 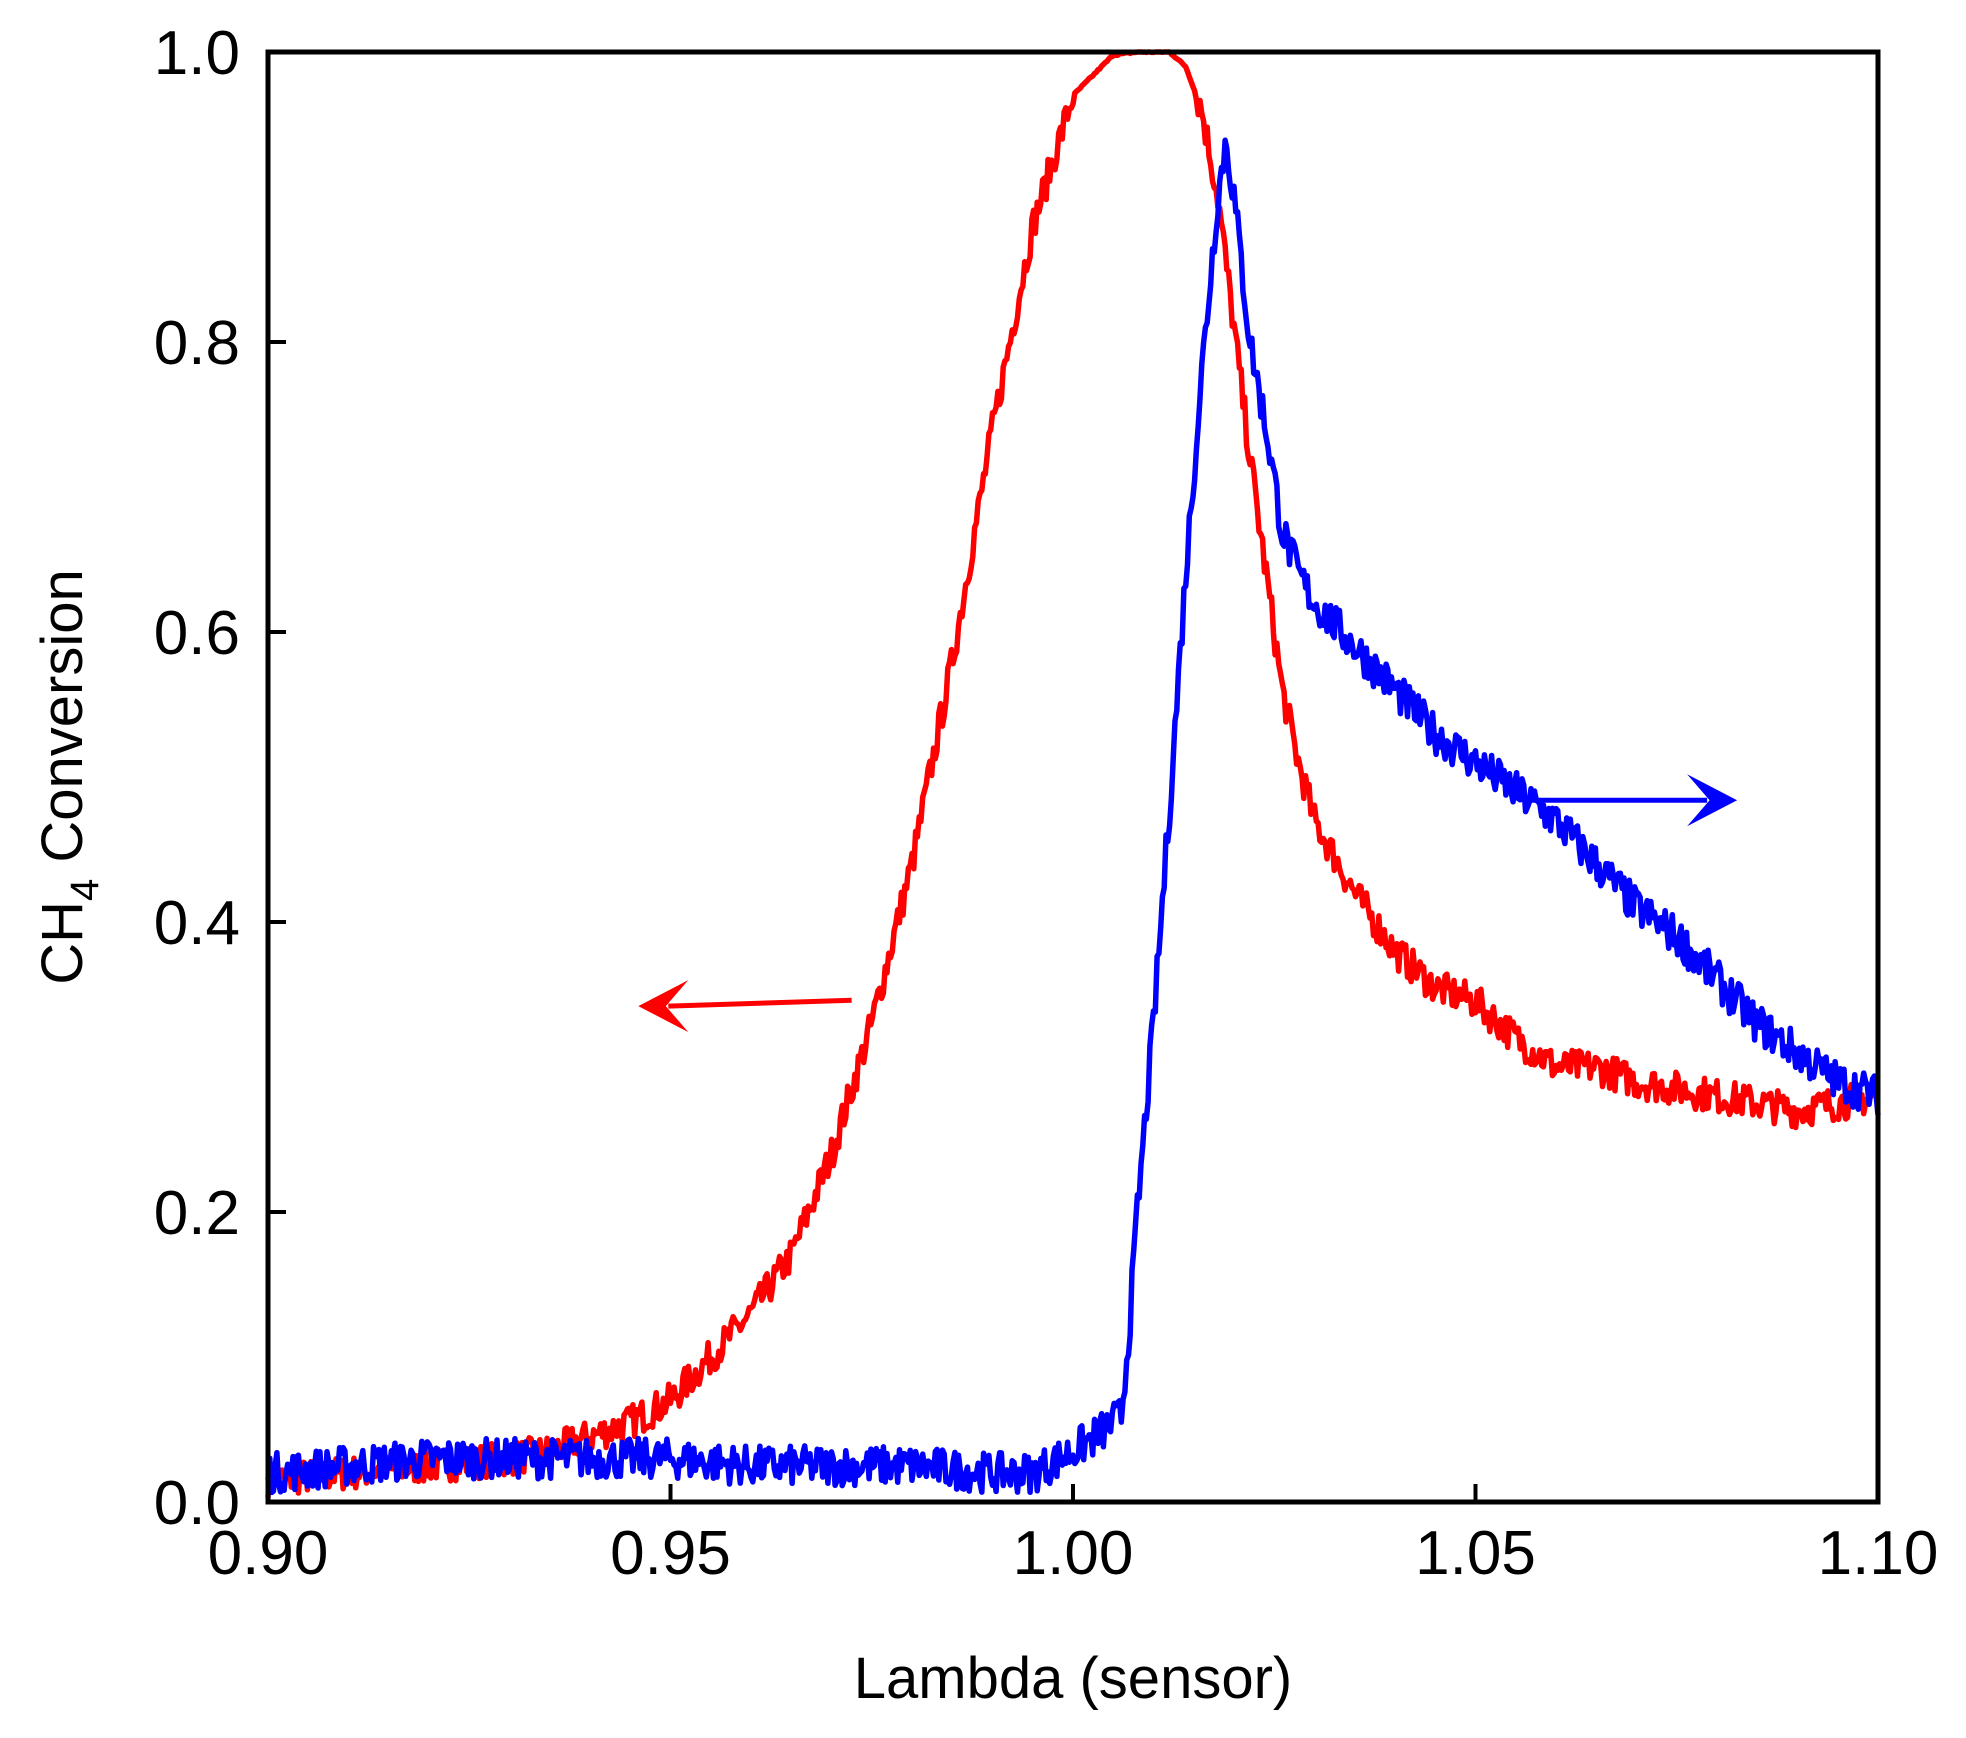 I want to click on y-tick-label: 0.6, so click(x=197, y=633).